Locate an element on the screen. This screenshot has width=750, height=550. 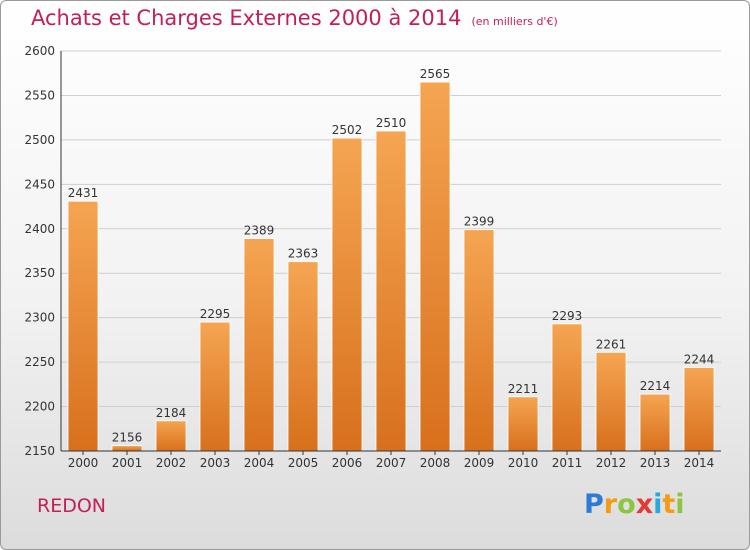
x-tick-label: 2007 is located at coordinates (391, 463).